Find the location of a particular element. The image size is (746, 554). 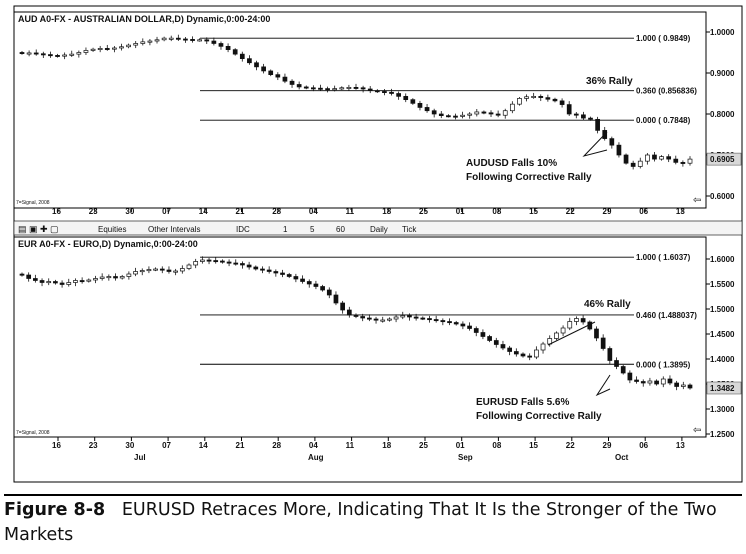

eur-last-price-box is located at coordinates (724, 388).